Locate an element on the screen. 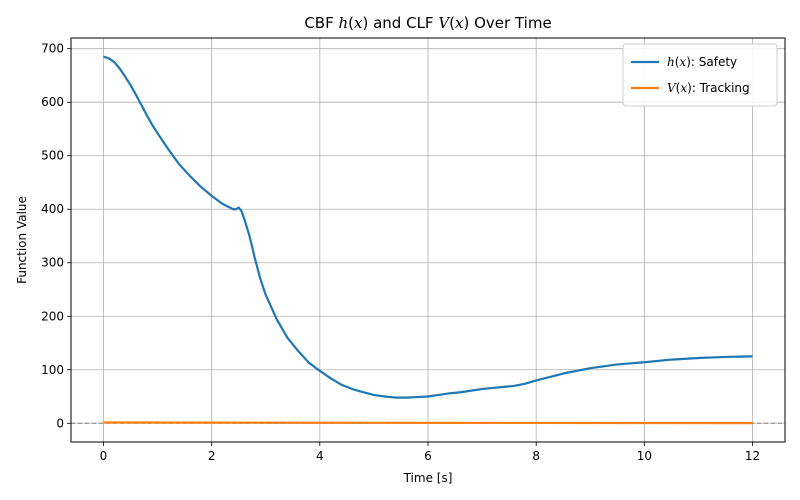 The image size is (800, 500). x-axis-label: Time [s] is located at coordinates (428, 478).